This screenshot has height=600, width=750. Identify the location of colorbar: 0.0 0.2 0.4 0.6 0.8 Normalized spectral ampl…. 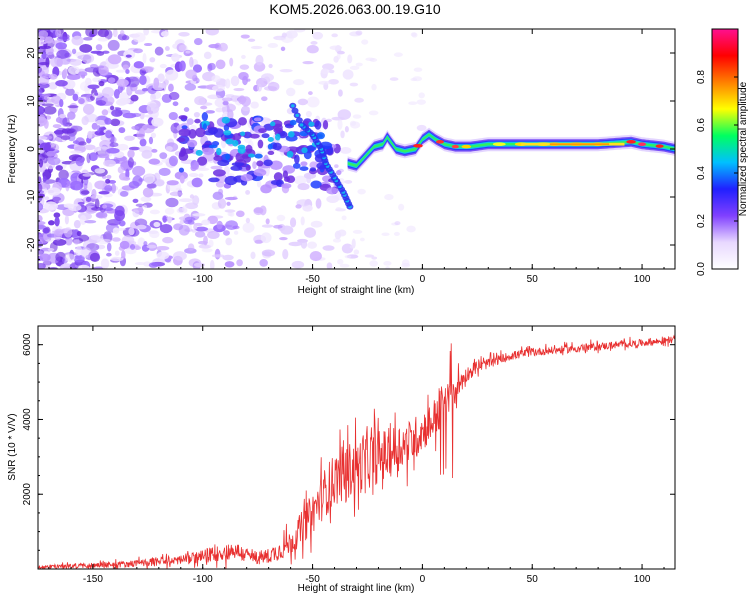
(722, 152).